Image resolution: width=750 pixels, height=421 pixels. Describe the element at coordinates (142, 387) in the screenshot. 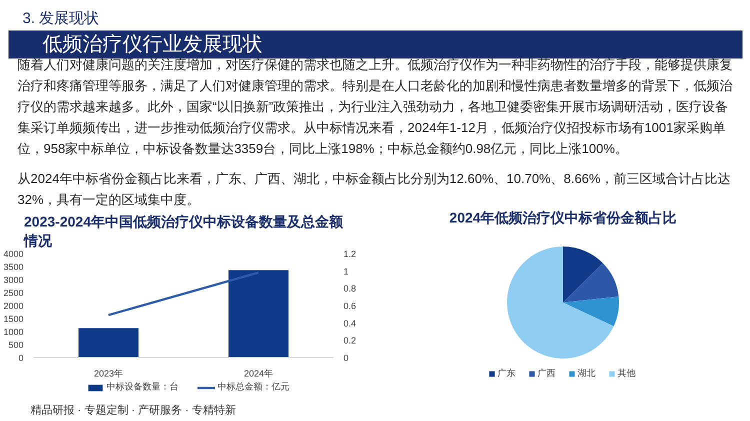

I see `legend-label: 中标设备数量：台` at that location.